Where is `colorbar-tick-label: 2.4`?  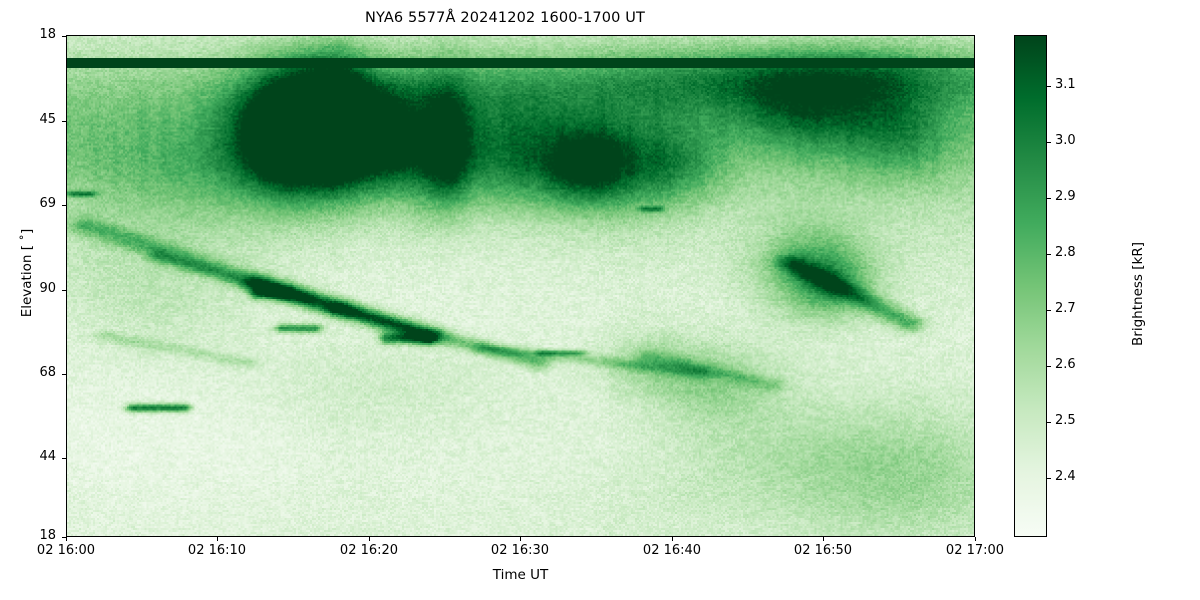 colorbar-tick-label: 2.4 is located at coordinates (1065, 476).